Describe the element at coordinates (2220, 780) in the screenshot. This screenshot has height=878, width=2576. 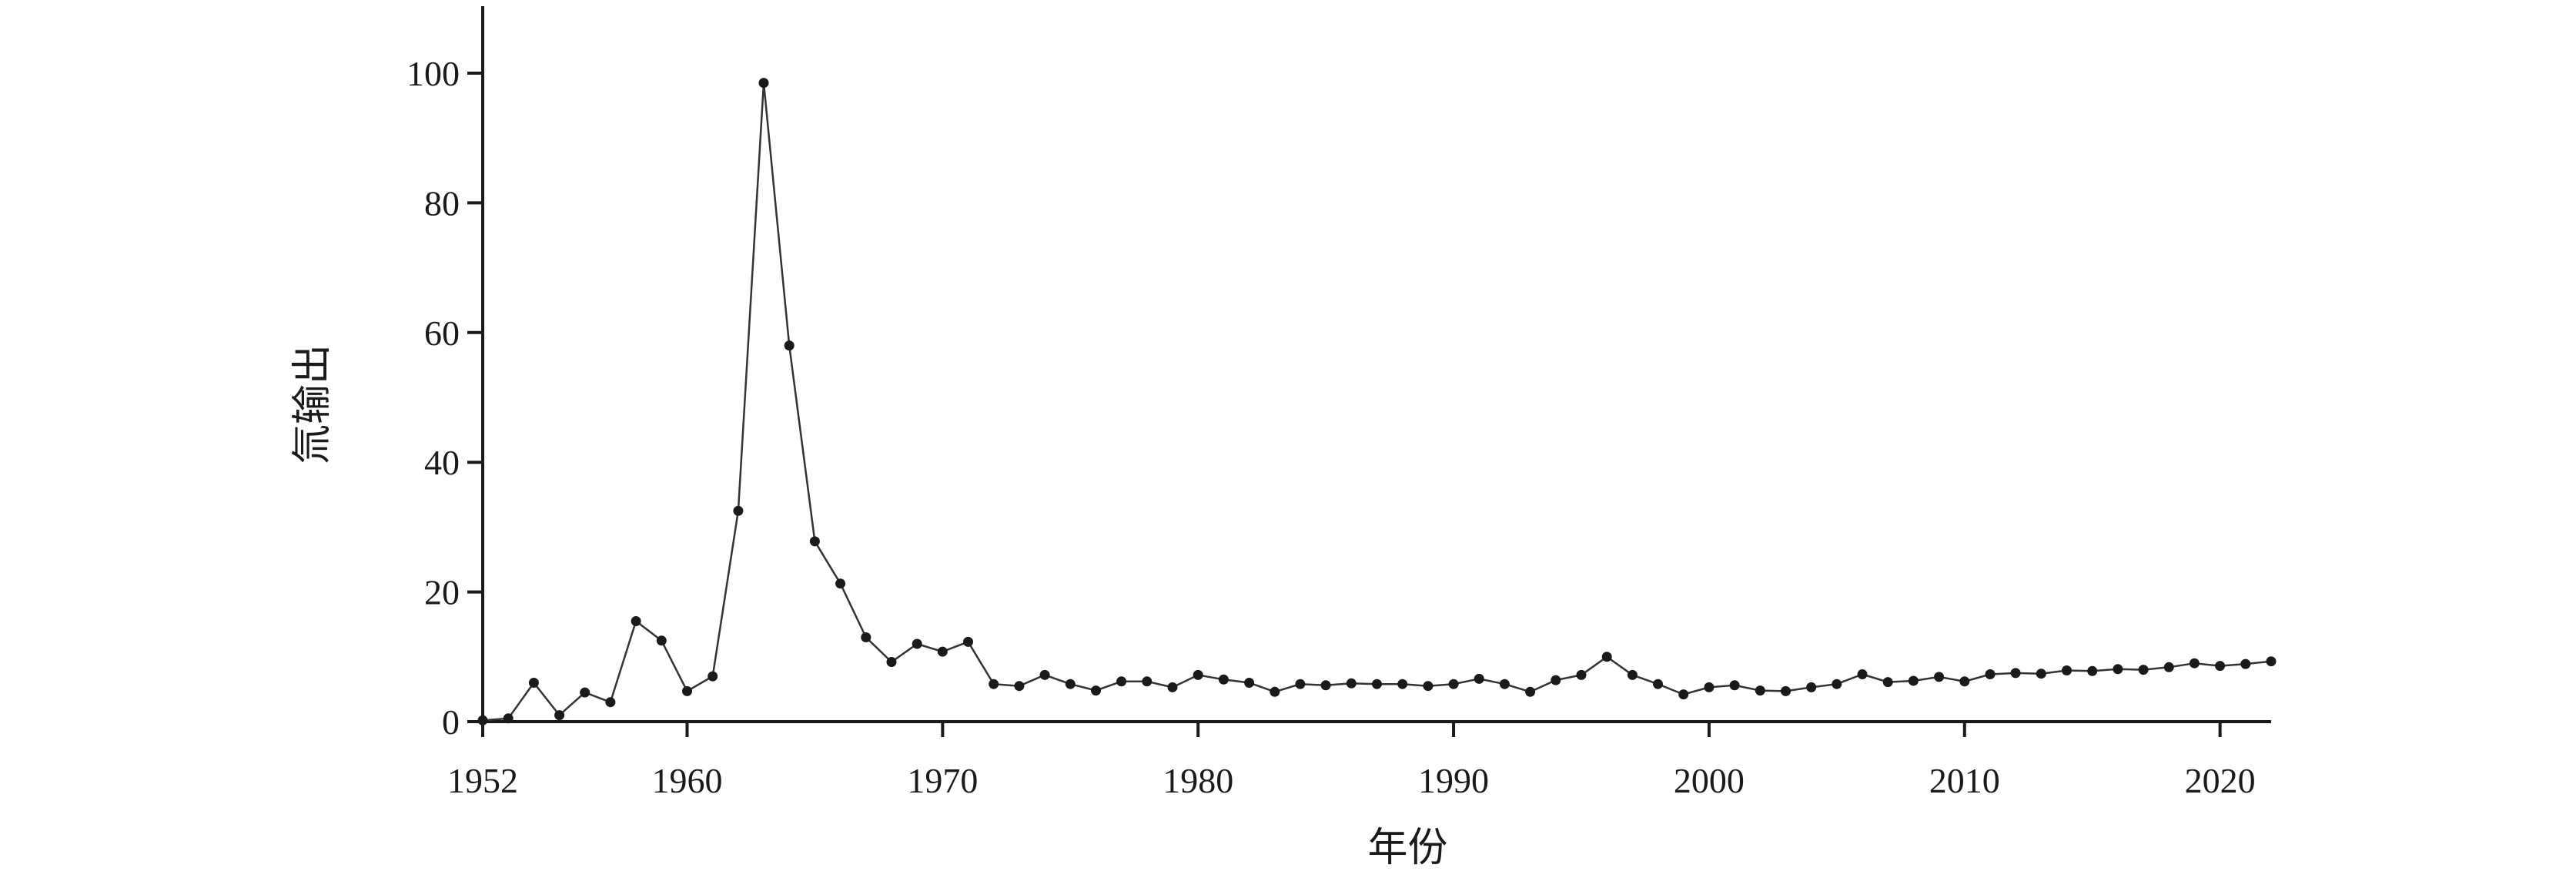
I see `x-tick-label: 2020` at that location.